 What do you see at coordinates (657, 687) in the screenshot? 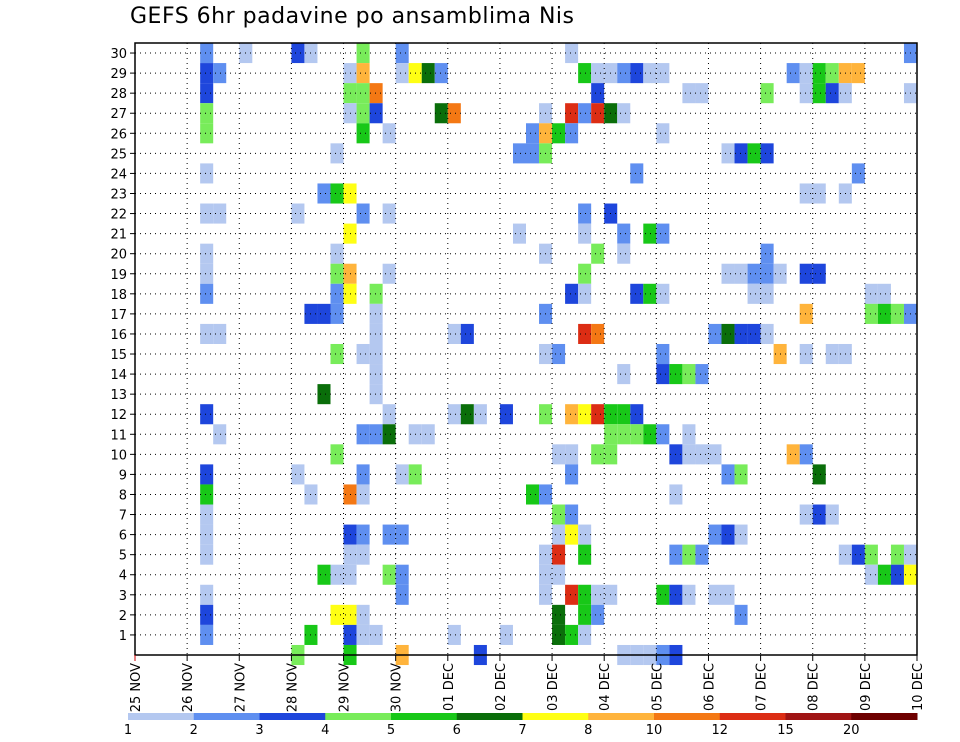
I see `x-tick-label: 05 DEC` at bounding box center [657, 687].